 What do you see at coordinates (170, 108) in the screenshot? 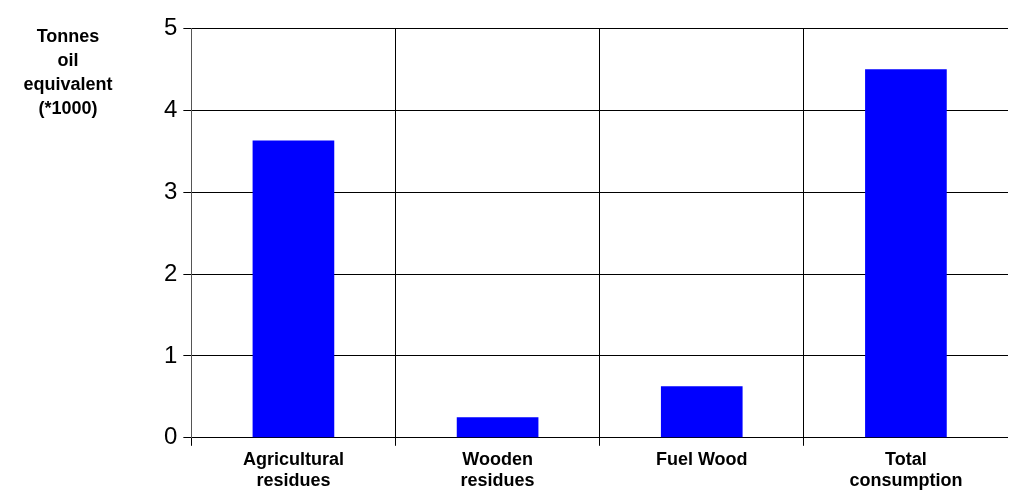
I see `y-tick-label: 4` at bounding box center [170, 108].